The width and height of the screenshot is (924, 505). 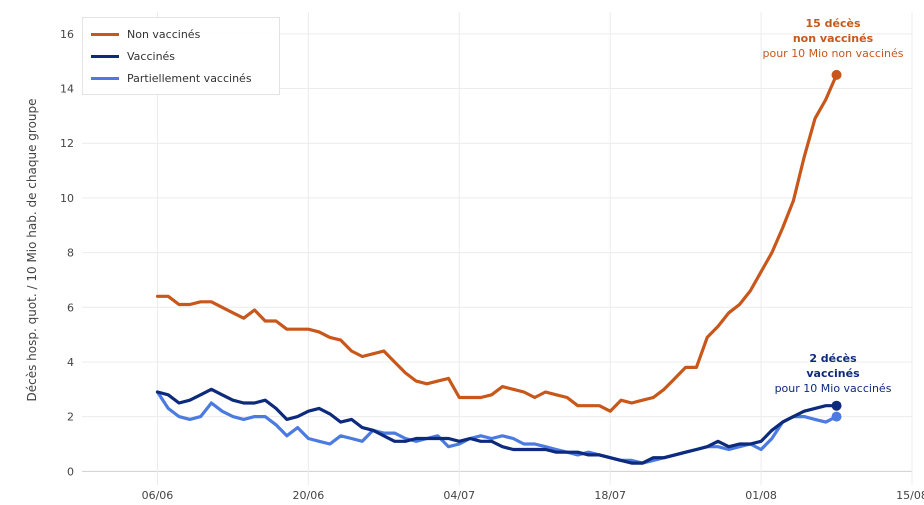 I want to click on annotation-line: 15 décès, so click(x=833, y=23).